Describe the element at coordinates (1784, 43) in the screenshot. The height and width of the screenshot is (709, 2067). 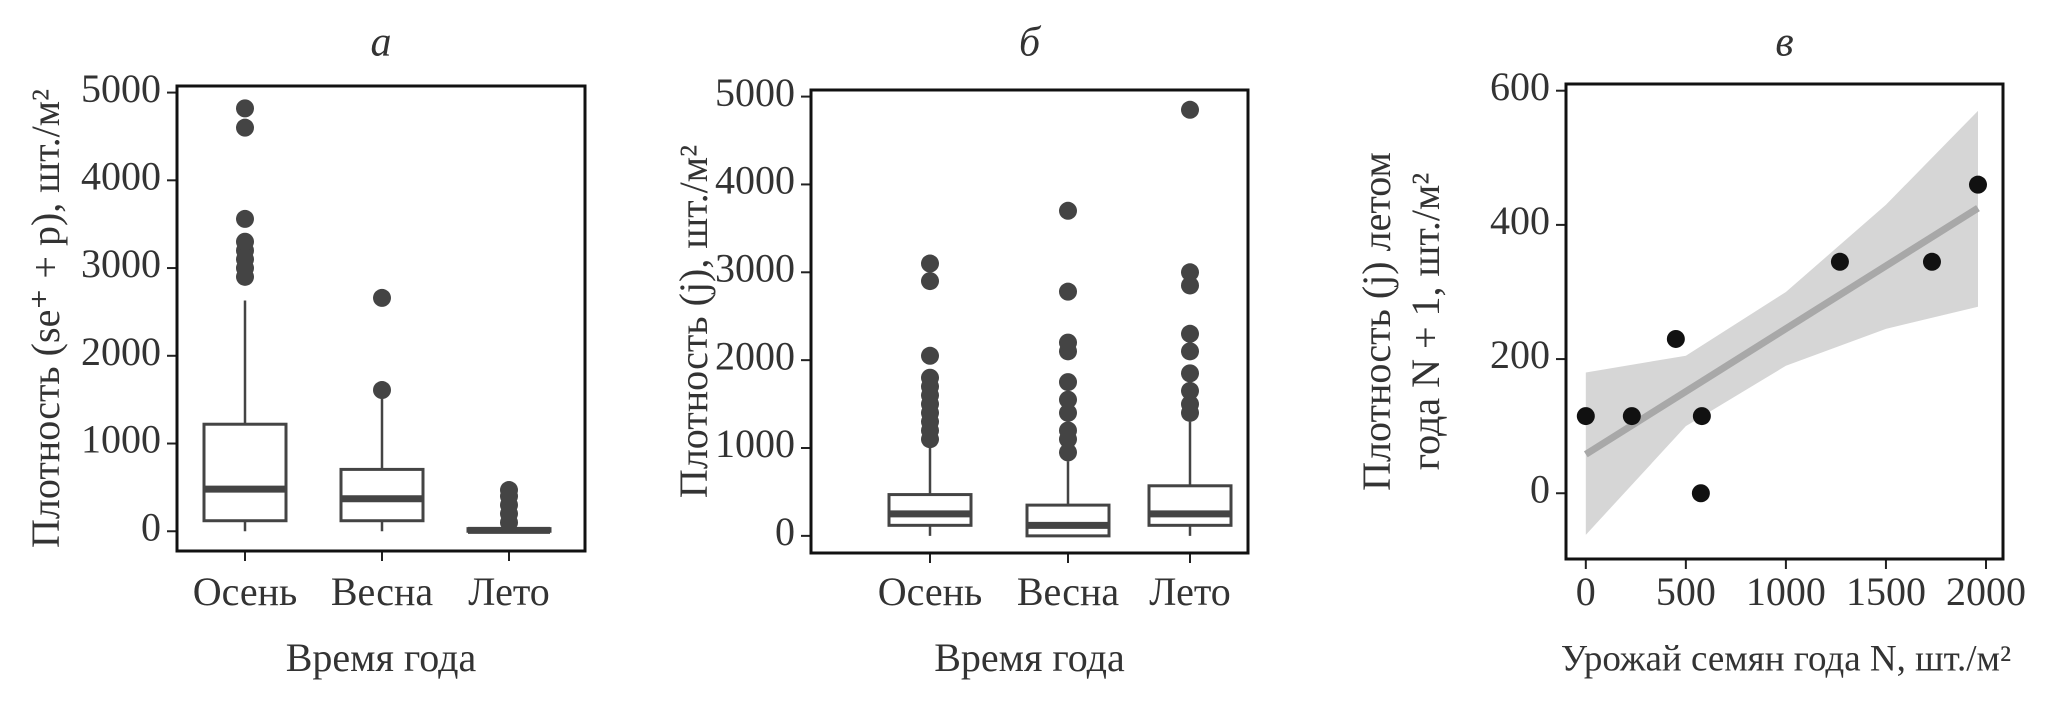
I see `chart-title: в` at that location.